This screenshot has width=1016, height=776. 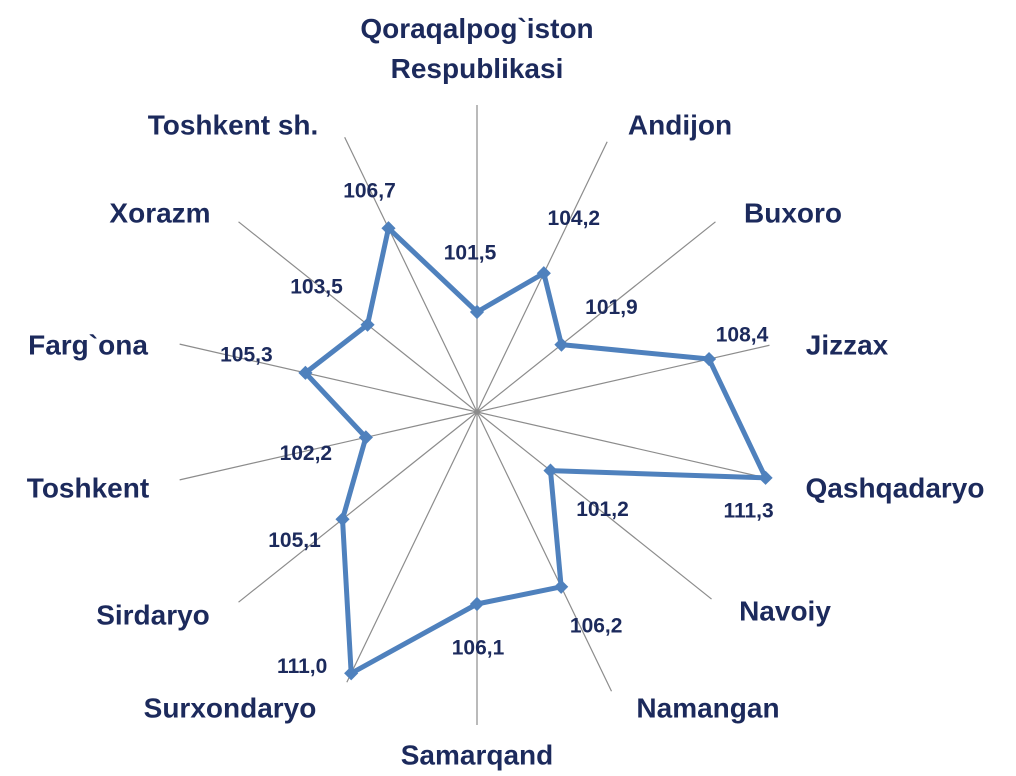 What do you see at coordinates (306, 453) in the screenshot?
I see `data-label: 102,2` at bounding box center [306, 453].